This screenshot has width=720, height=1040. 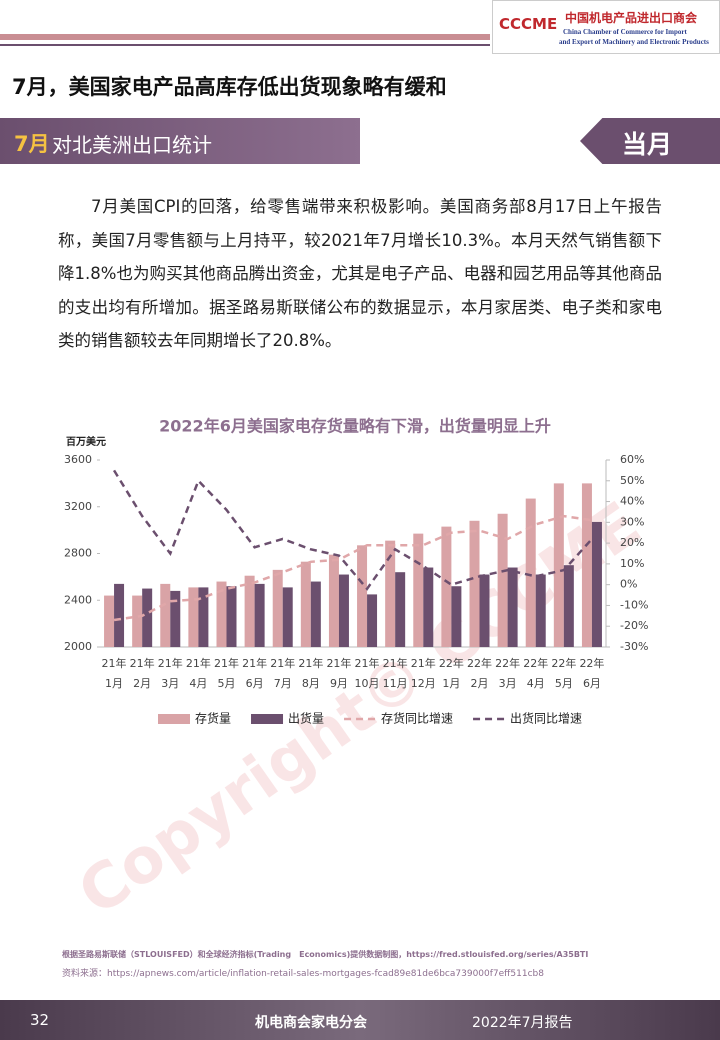 I want to click on legend-label: 出货量, so click(x=306, y=718).